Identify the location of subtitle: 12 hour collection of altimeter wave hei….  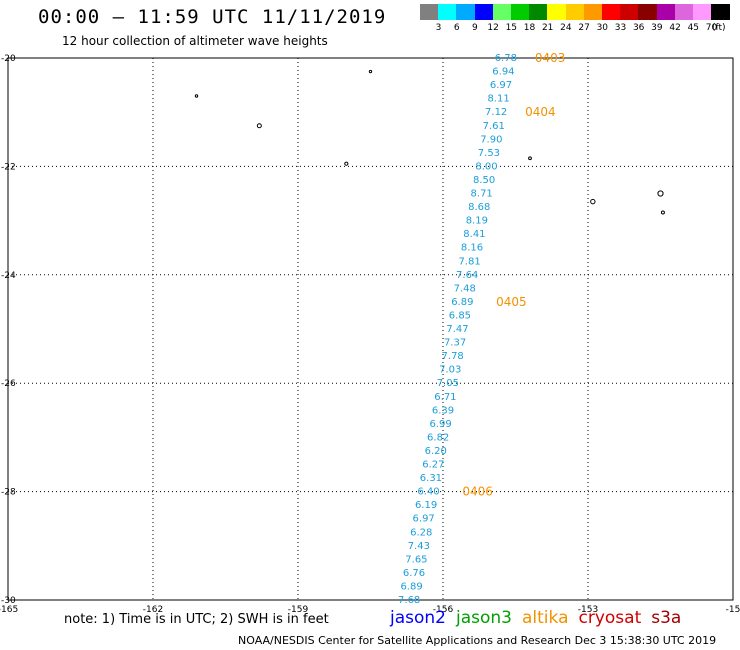
(195, 41).